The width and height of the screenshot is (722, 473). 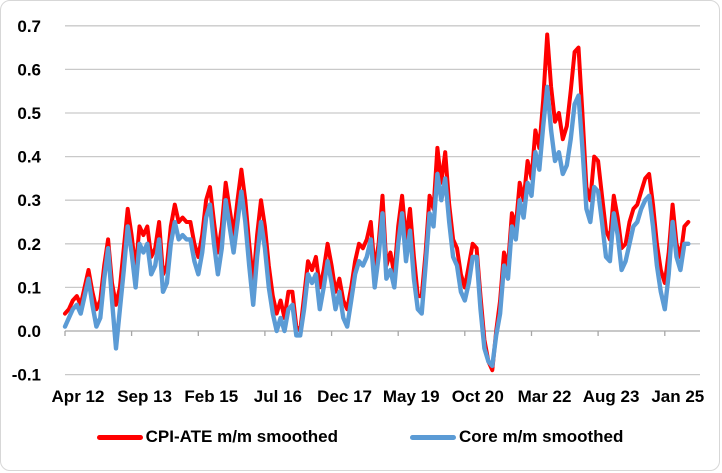 I want to click on x-axis-label: Aug 23, so click(x=611, y=396).